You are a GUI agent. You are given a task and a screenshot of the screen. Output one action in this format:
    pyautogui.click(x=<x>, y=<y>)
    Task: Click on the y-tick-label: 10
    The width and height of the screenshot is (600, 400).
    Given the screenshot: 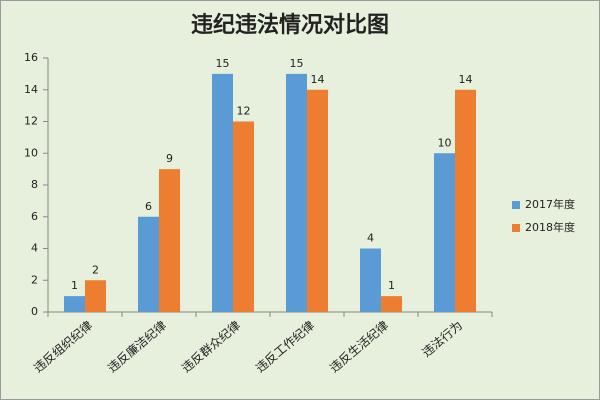 What is the action you would take?
    pyautogui.click(x=31, y=152)
    